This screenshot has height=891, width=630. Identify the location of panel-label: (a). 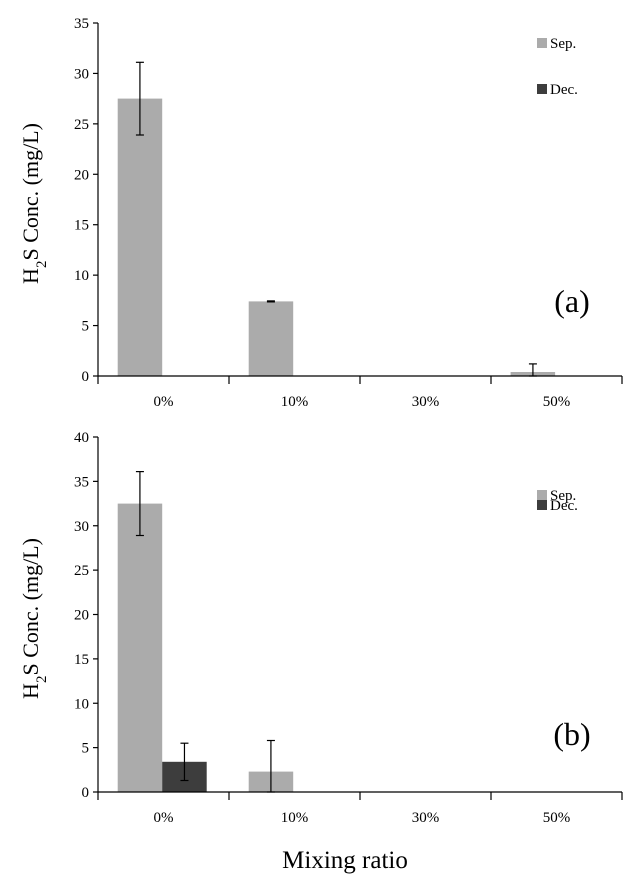
(572, 301).